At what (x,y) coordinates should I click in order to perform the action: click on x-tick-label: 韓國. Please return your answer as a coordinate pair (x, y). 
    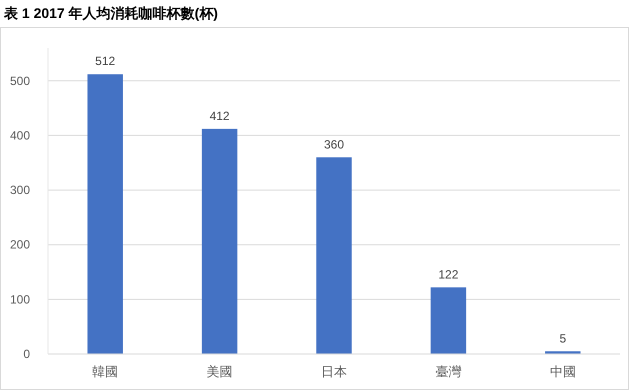
    Looking at the image, I should click on (105, 371).